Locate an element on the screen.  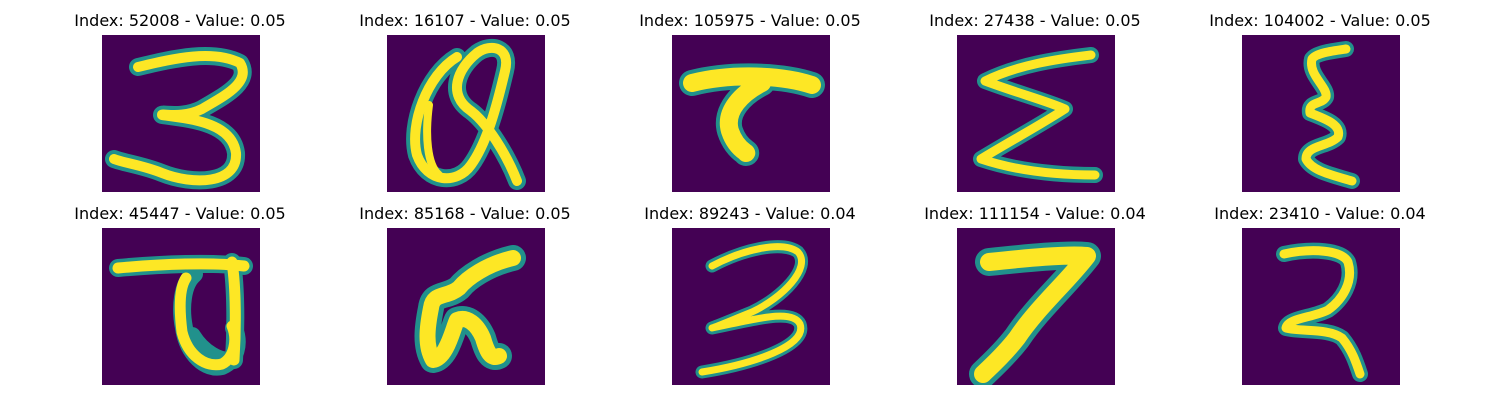
panel-title: Index: 52008 - Value: 0.05 is located at coordinates (180, 20).